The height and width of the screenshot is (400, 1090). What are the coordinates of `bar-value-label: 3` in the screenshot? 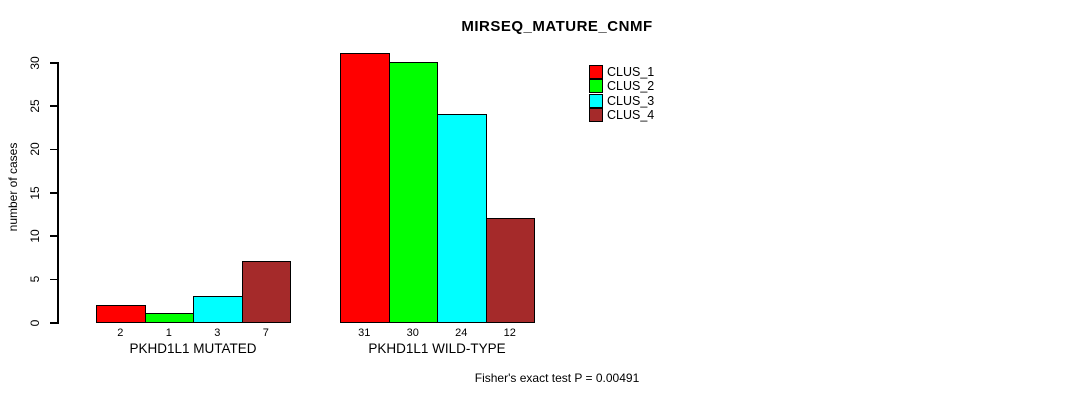 It's located at (217, 333).